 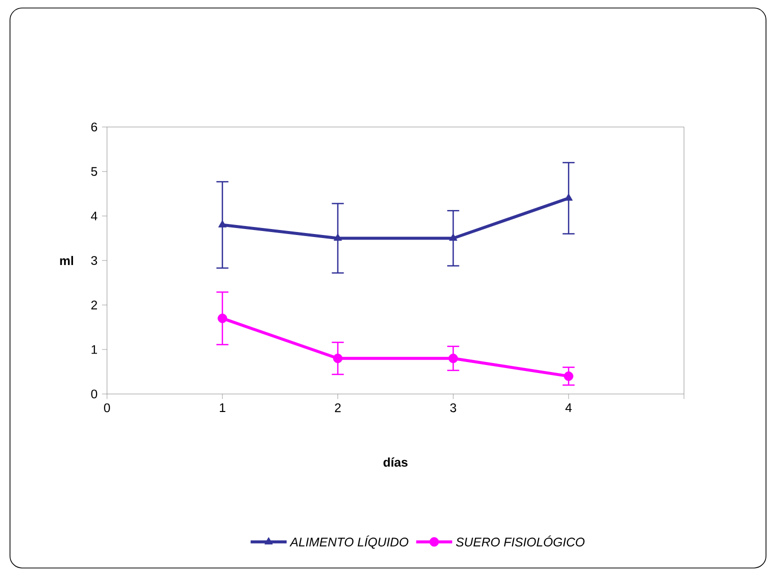 What do you see at coordinates (94, 305) in the screenshot?
I see `y-tick-label: 2` at bounding box center [94, 305].